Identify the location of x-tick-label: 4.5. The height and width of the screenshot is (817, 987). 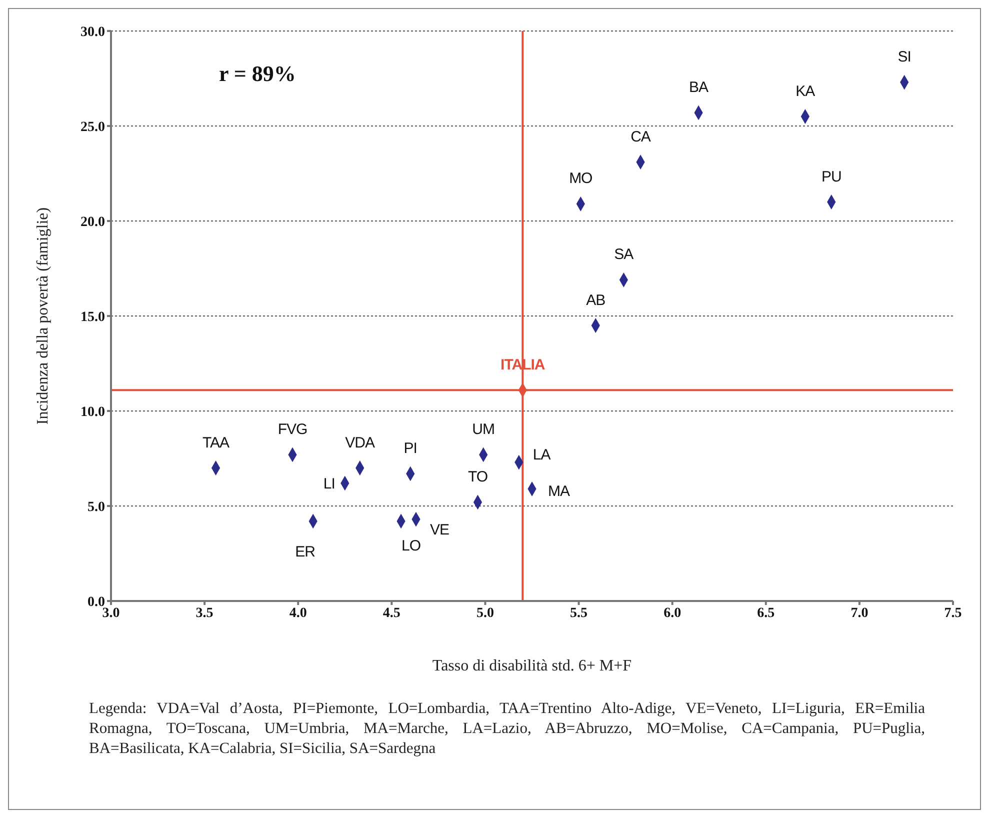
(391, 613).